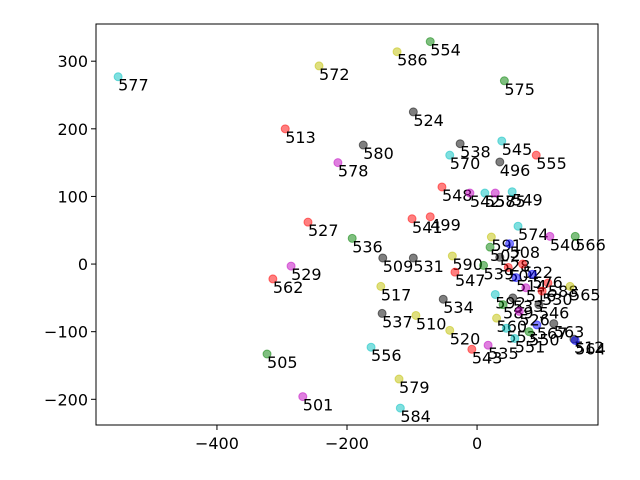  What do you see at coordinates (551, 163) in the screenshot?
I see `point-label: 555` at bounding box center [551, 163].